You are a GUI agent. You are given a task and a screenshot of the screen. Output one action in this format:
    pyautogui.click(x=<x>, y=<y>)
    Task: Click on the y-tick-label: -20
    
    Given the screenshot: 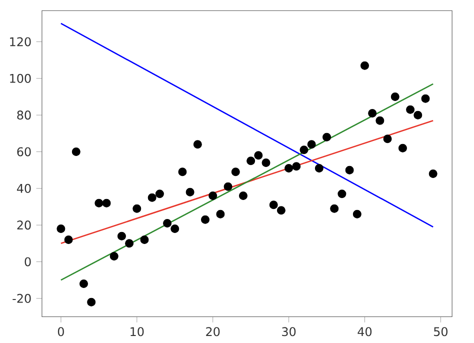 What is the action you would take?
    pyautogui.click(x=21, y=299)
    